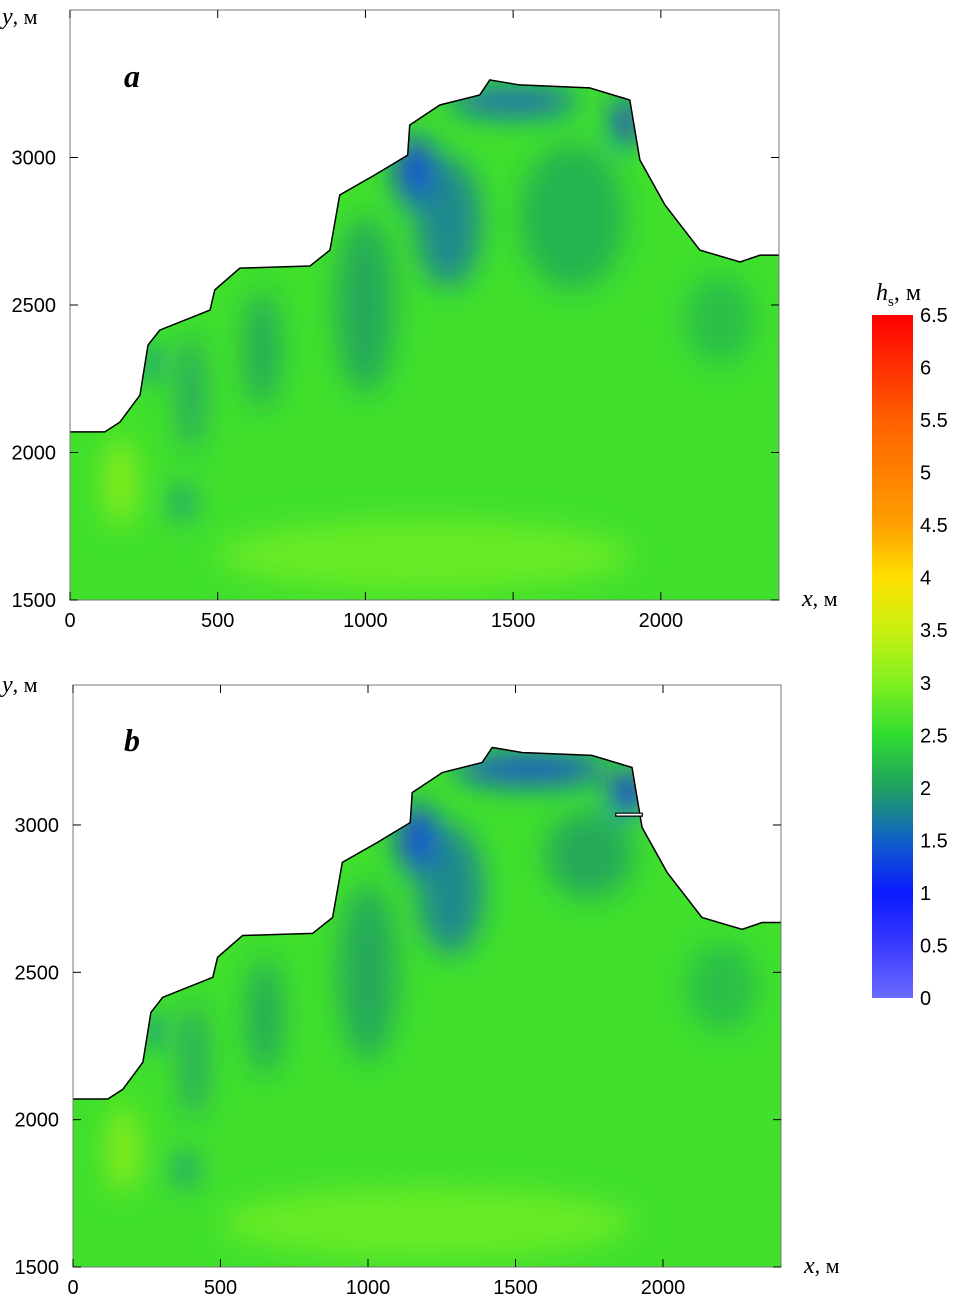 The image size is (954, 1310). What do you see at coordinates (934, 736) in the screenshot?
I see `colorbar-tick-label: 2.5` at bounding box center [934, 736].